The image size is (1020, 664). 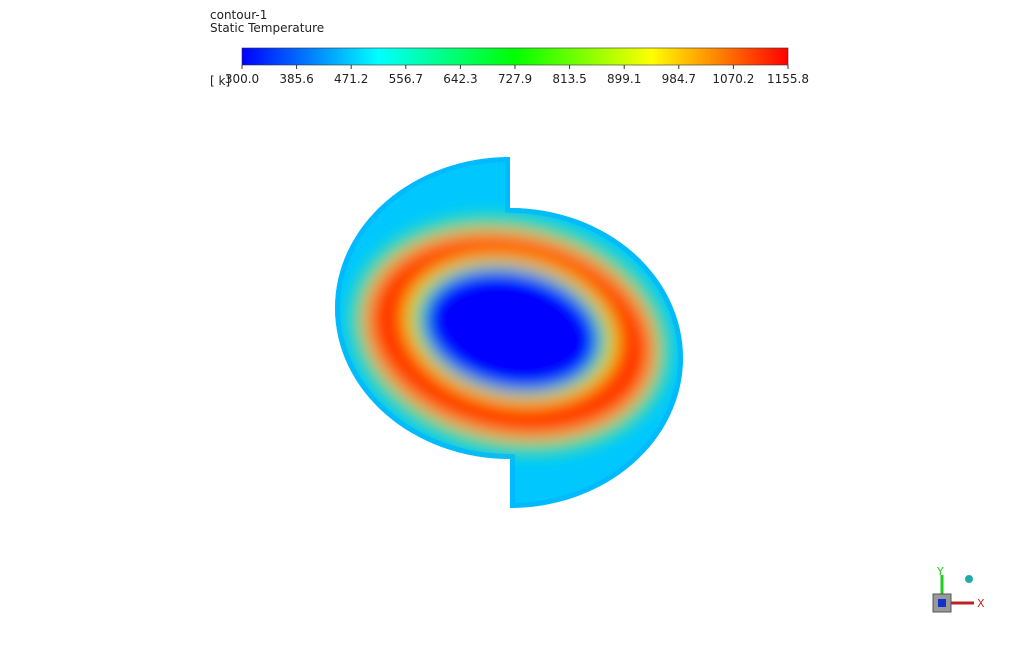 What do you see at coordinates (267, 28) in the screenshot?
I see `legend-variable: Static Temperature` at bounding box center [267, 28].